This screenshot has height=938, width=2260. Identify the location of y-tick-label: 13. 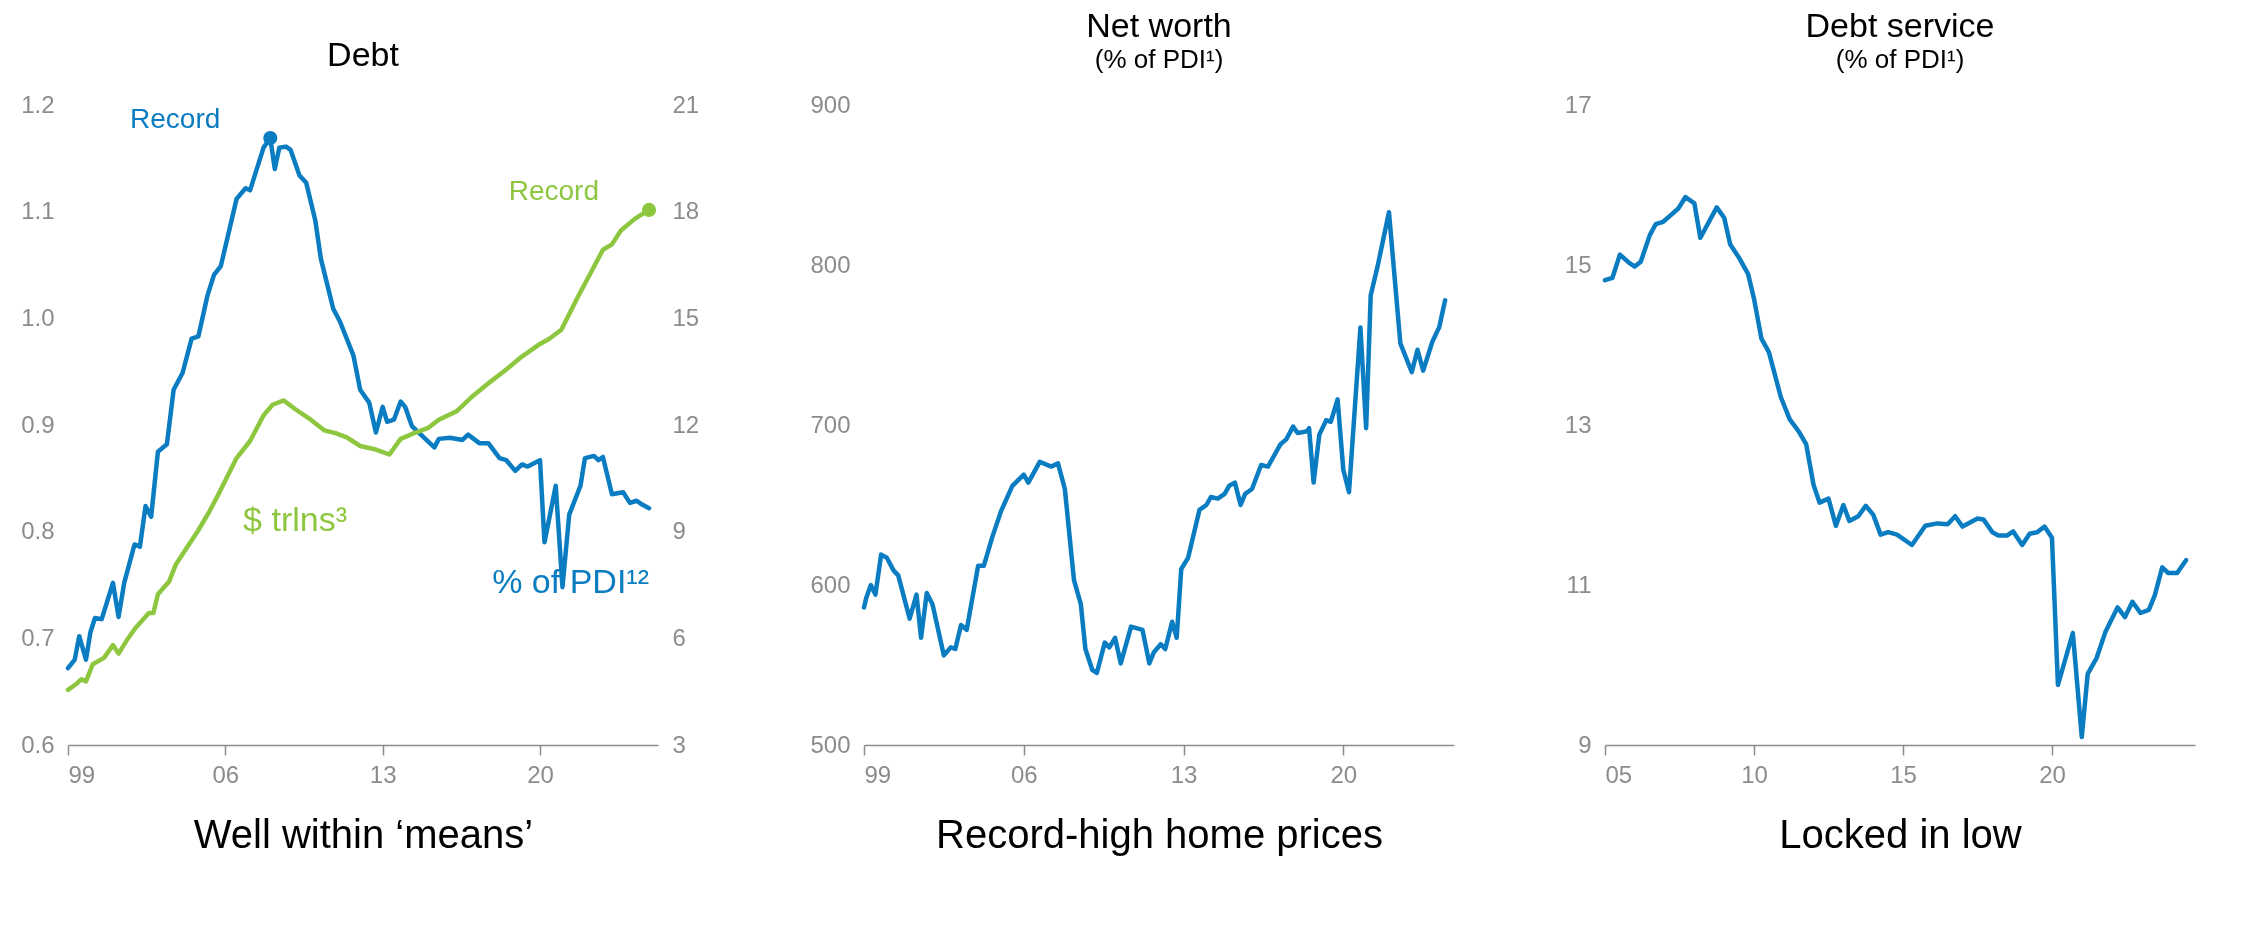
(1578, 424).